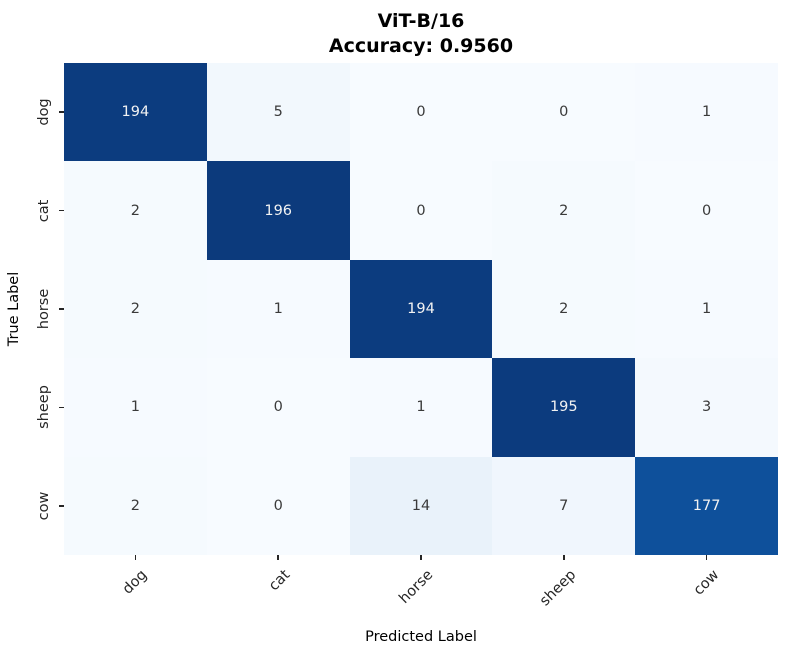  Describe the element at coordinates (135, 582) in the screenshot. I see `x-tick-label-dog: dog` at that location.